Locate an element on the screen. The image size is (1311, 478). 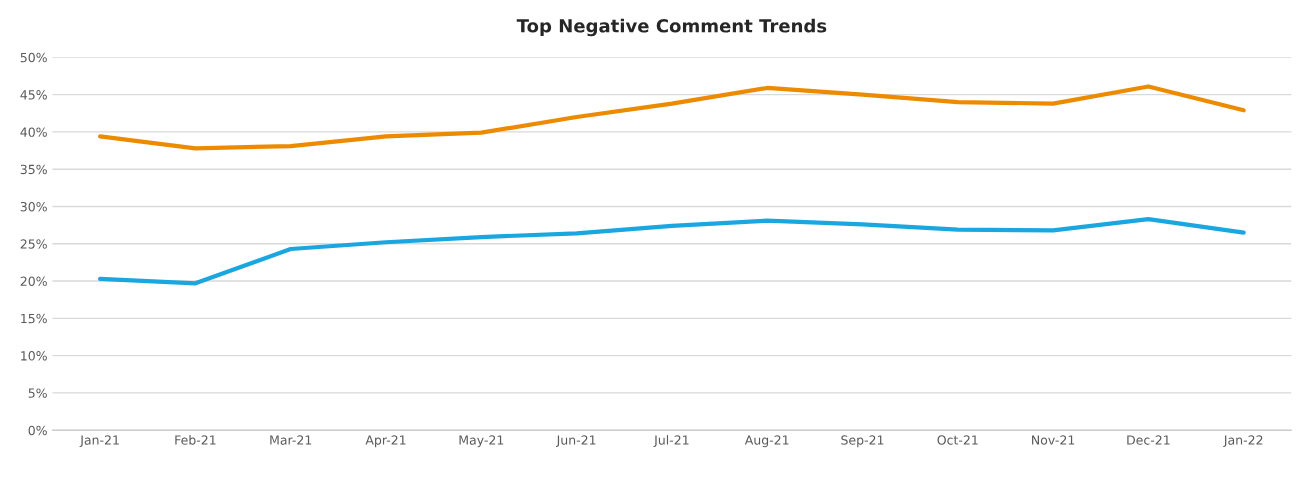
y-tick-label: 50% is located at coordinates (33, 57).